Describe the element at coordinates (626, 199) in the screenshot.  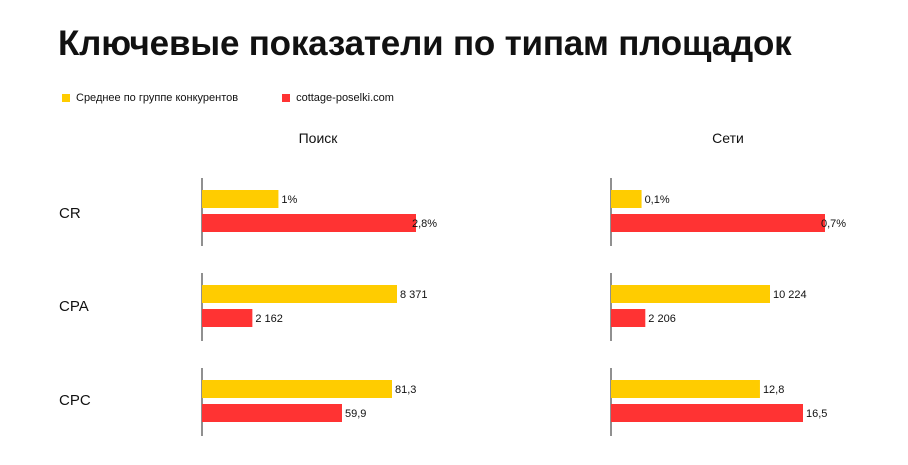
I see `bar-competitors-p1-cr` at that location.